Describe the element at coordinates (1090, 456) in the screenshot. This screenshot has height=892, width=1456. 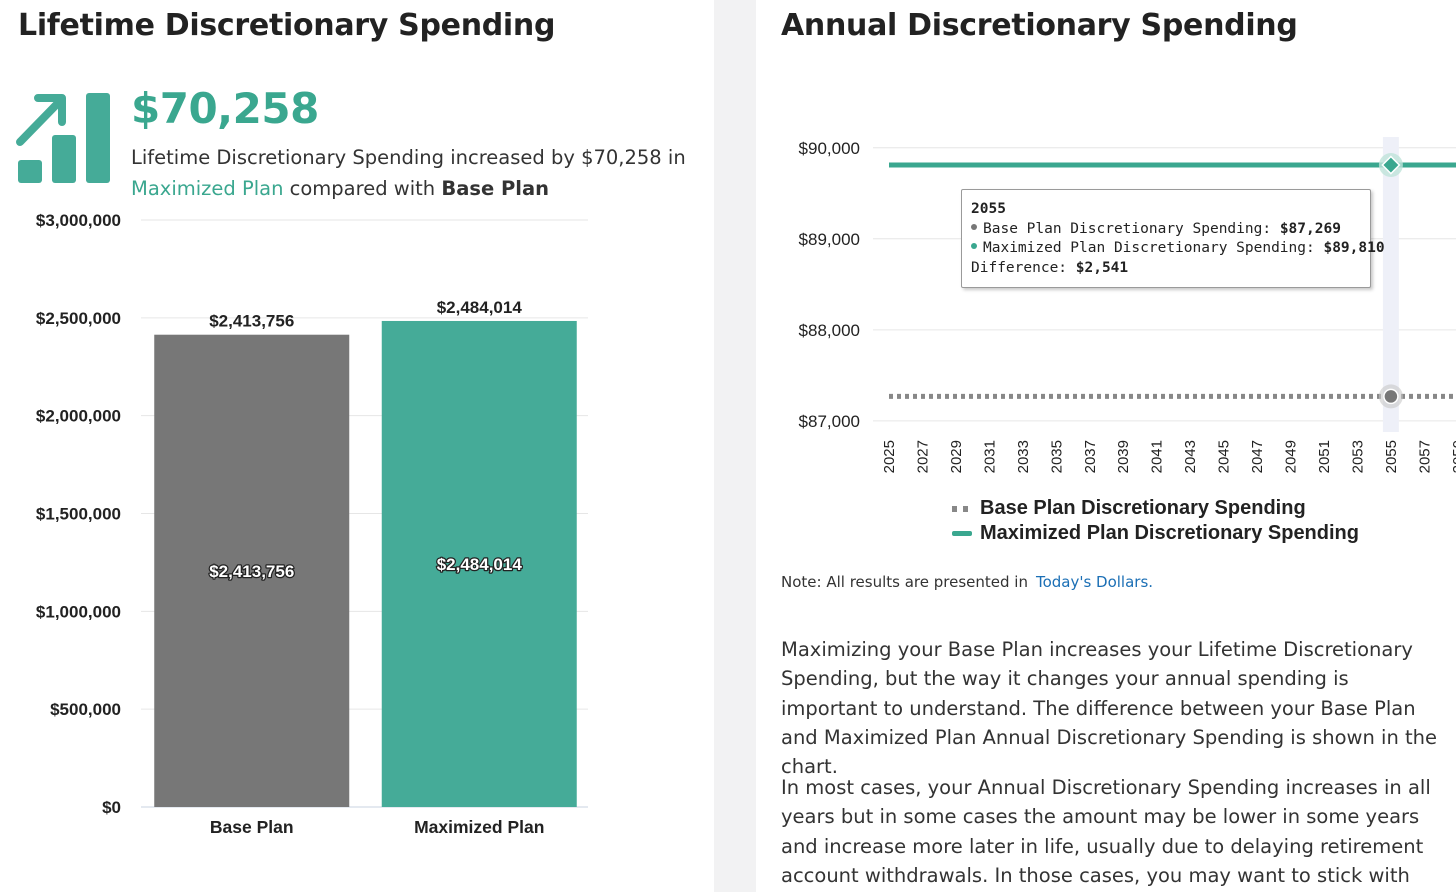
I see `line-x-tick-label: 2037` at that location.